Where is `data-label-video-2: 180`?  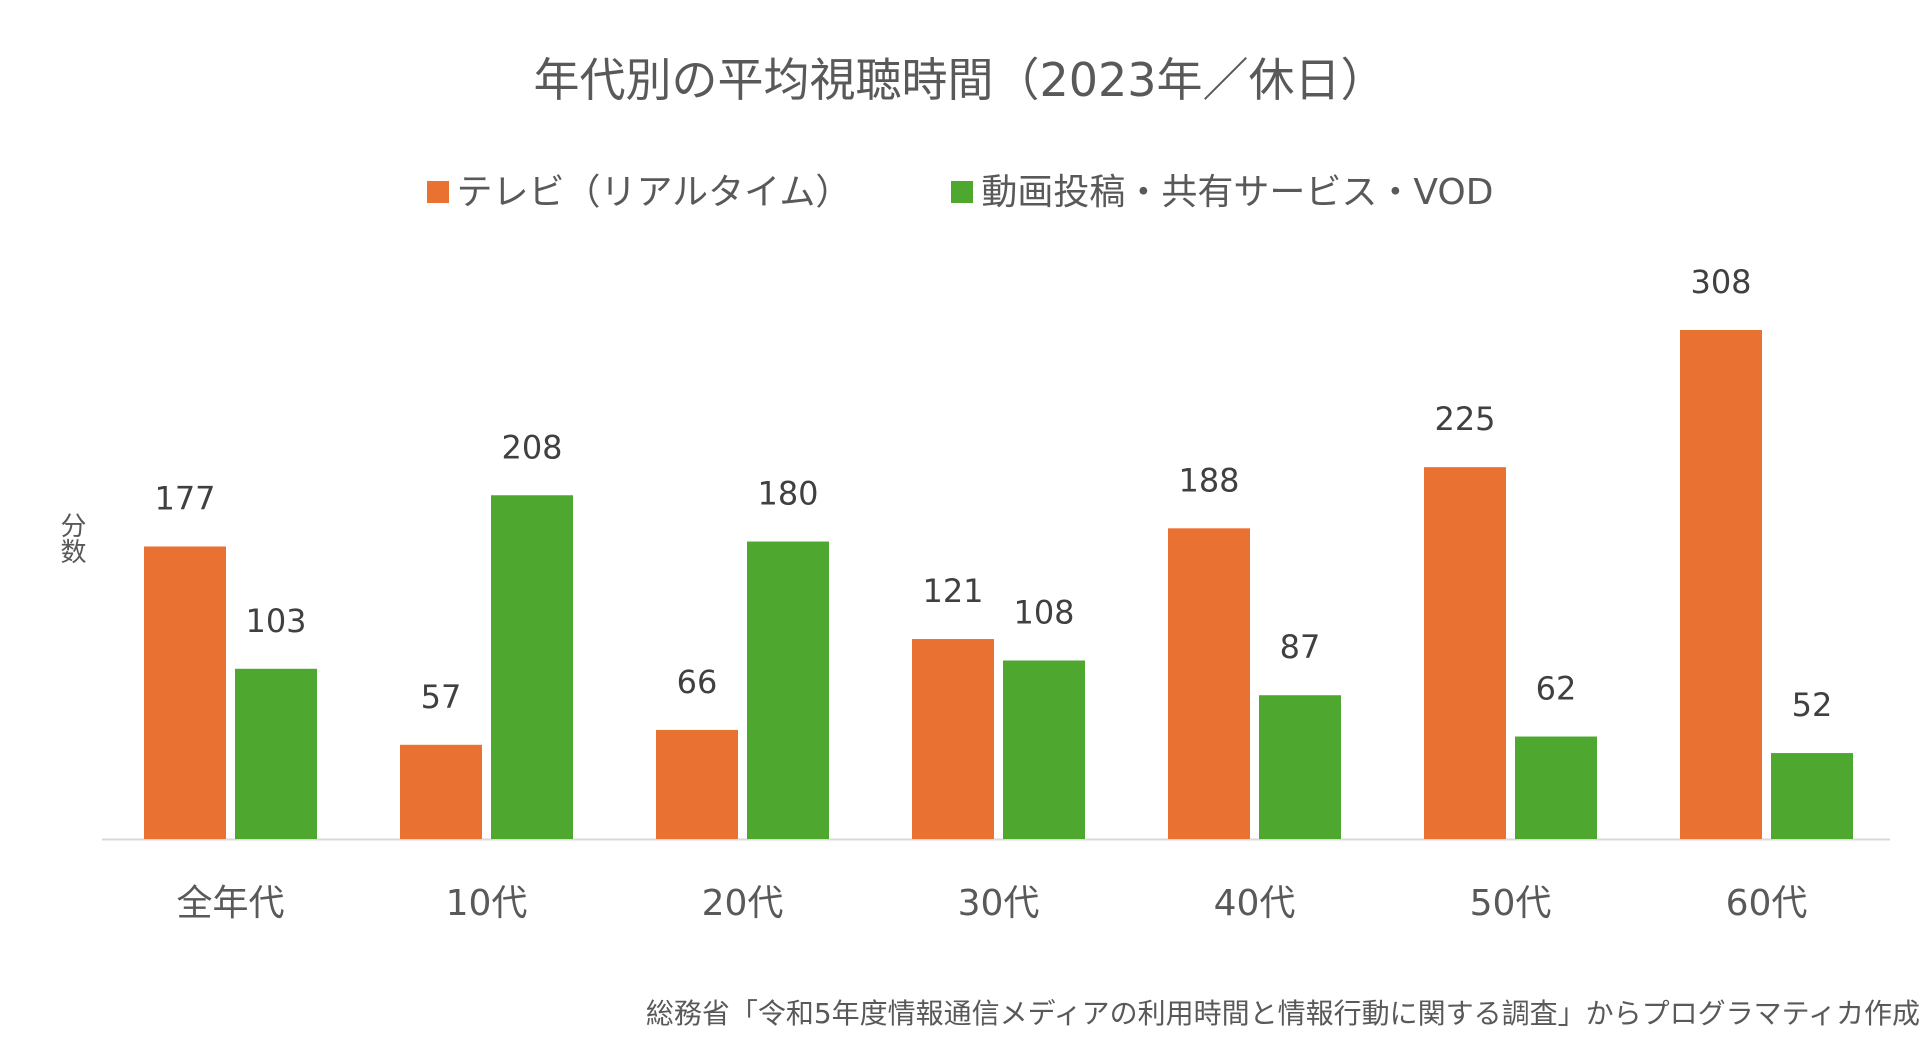
data-label-video-2: 180 is located at coordinates (787, 494).